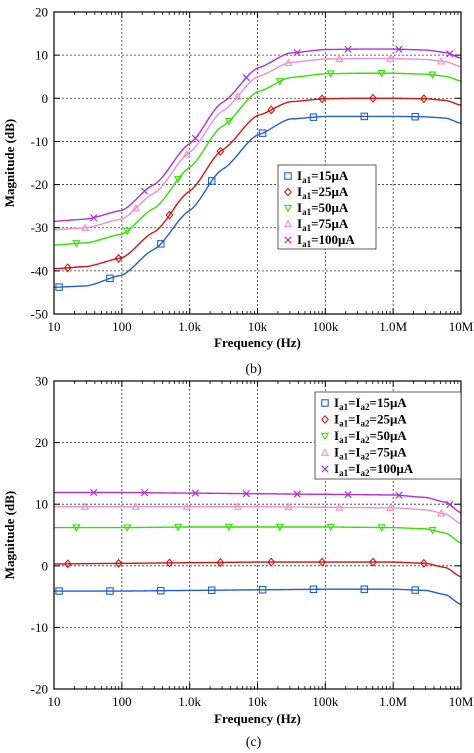 The height and width of the screenshot is (753, 474). What do you see at coordinates (323, 192) in the screenshot?
I see `legend-label: Ia1=25μA` at bounding box center [323, 192].